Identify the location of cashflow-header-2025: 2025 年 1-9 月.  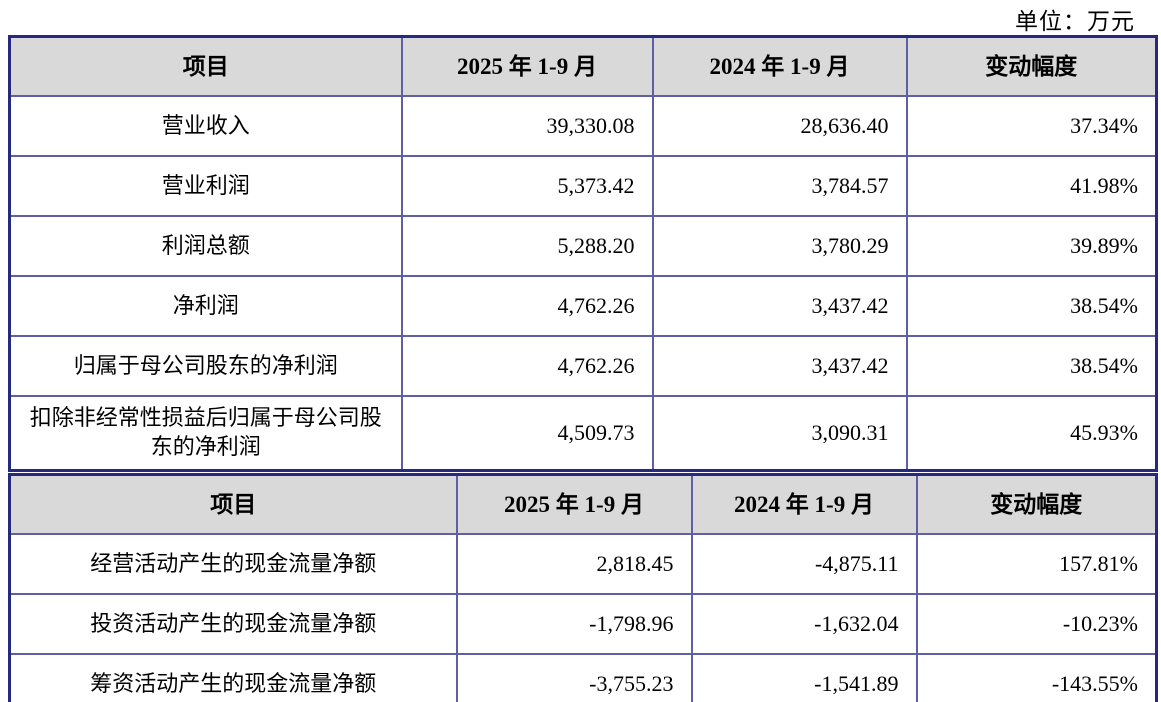
(574, 504).